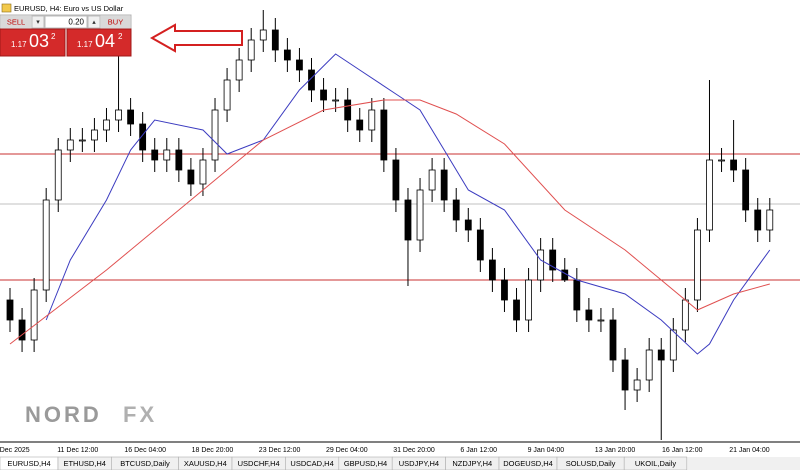  Describe the element at coordinates (205, 463) in the screenshot. I see `tab-label: XAUUSD,H4` at that location.